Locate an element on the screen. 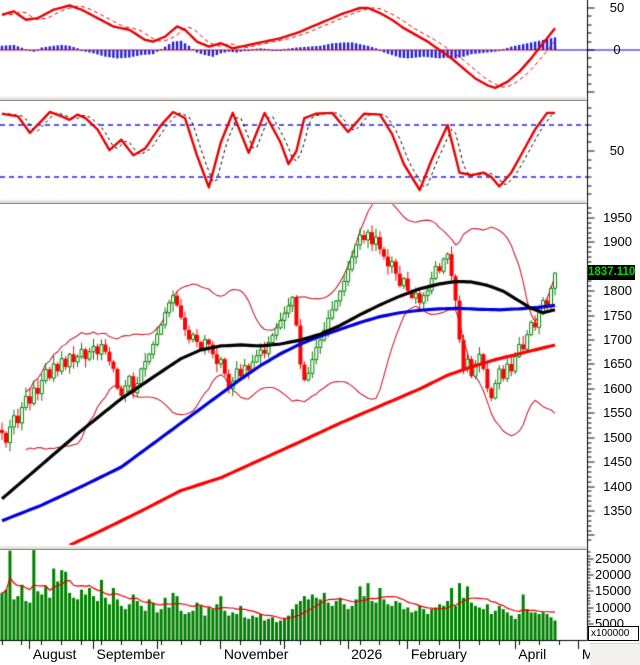 This screenshot has height=665, width=640. month-label: April is located at coordinates (532, 654).